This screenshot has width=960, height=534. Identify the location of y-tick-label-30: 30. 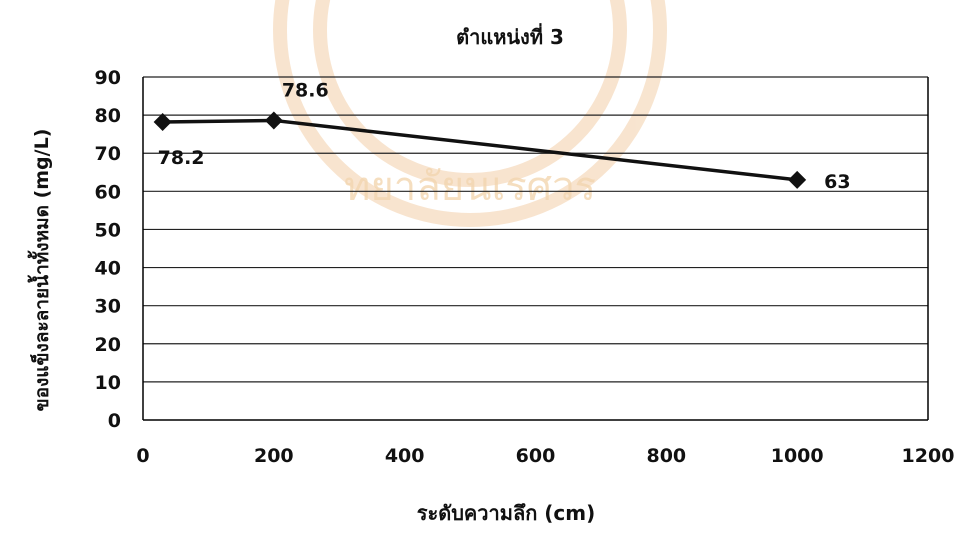
(108, 307).